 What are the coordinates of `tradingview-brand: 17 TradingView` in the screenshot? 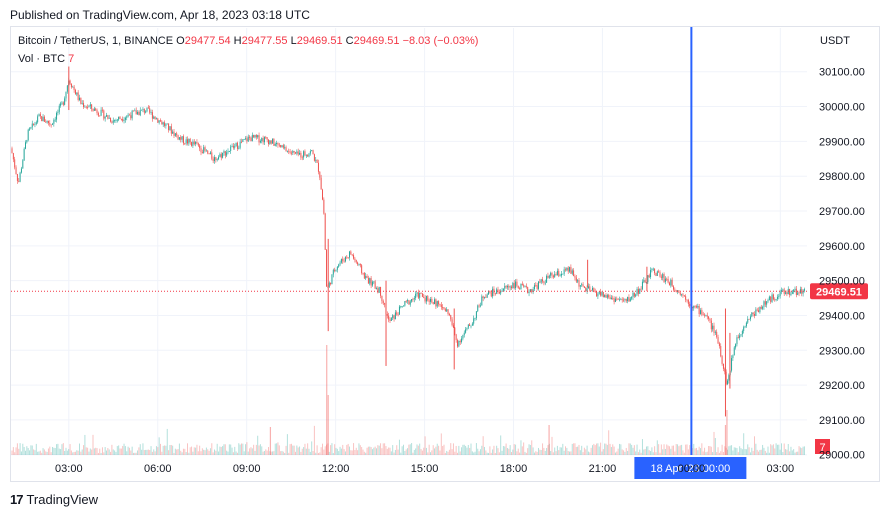 It's located at (54, 499).